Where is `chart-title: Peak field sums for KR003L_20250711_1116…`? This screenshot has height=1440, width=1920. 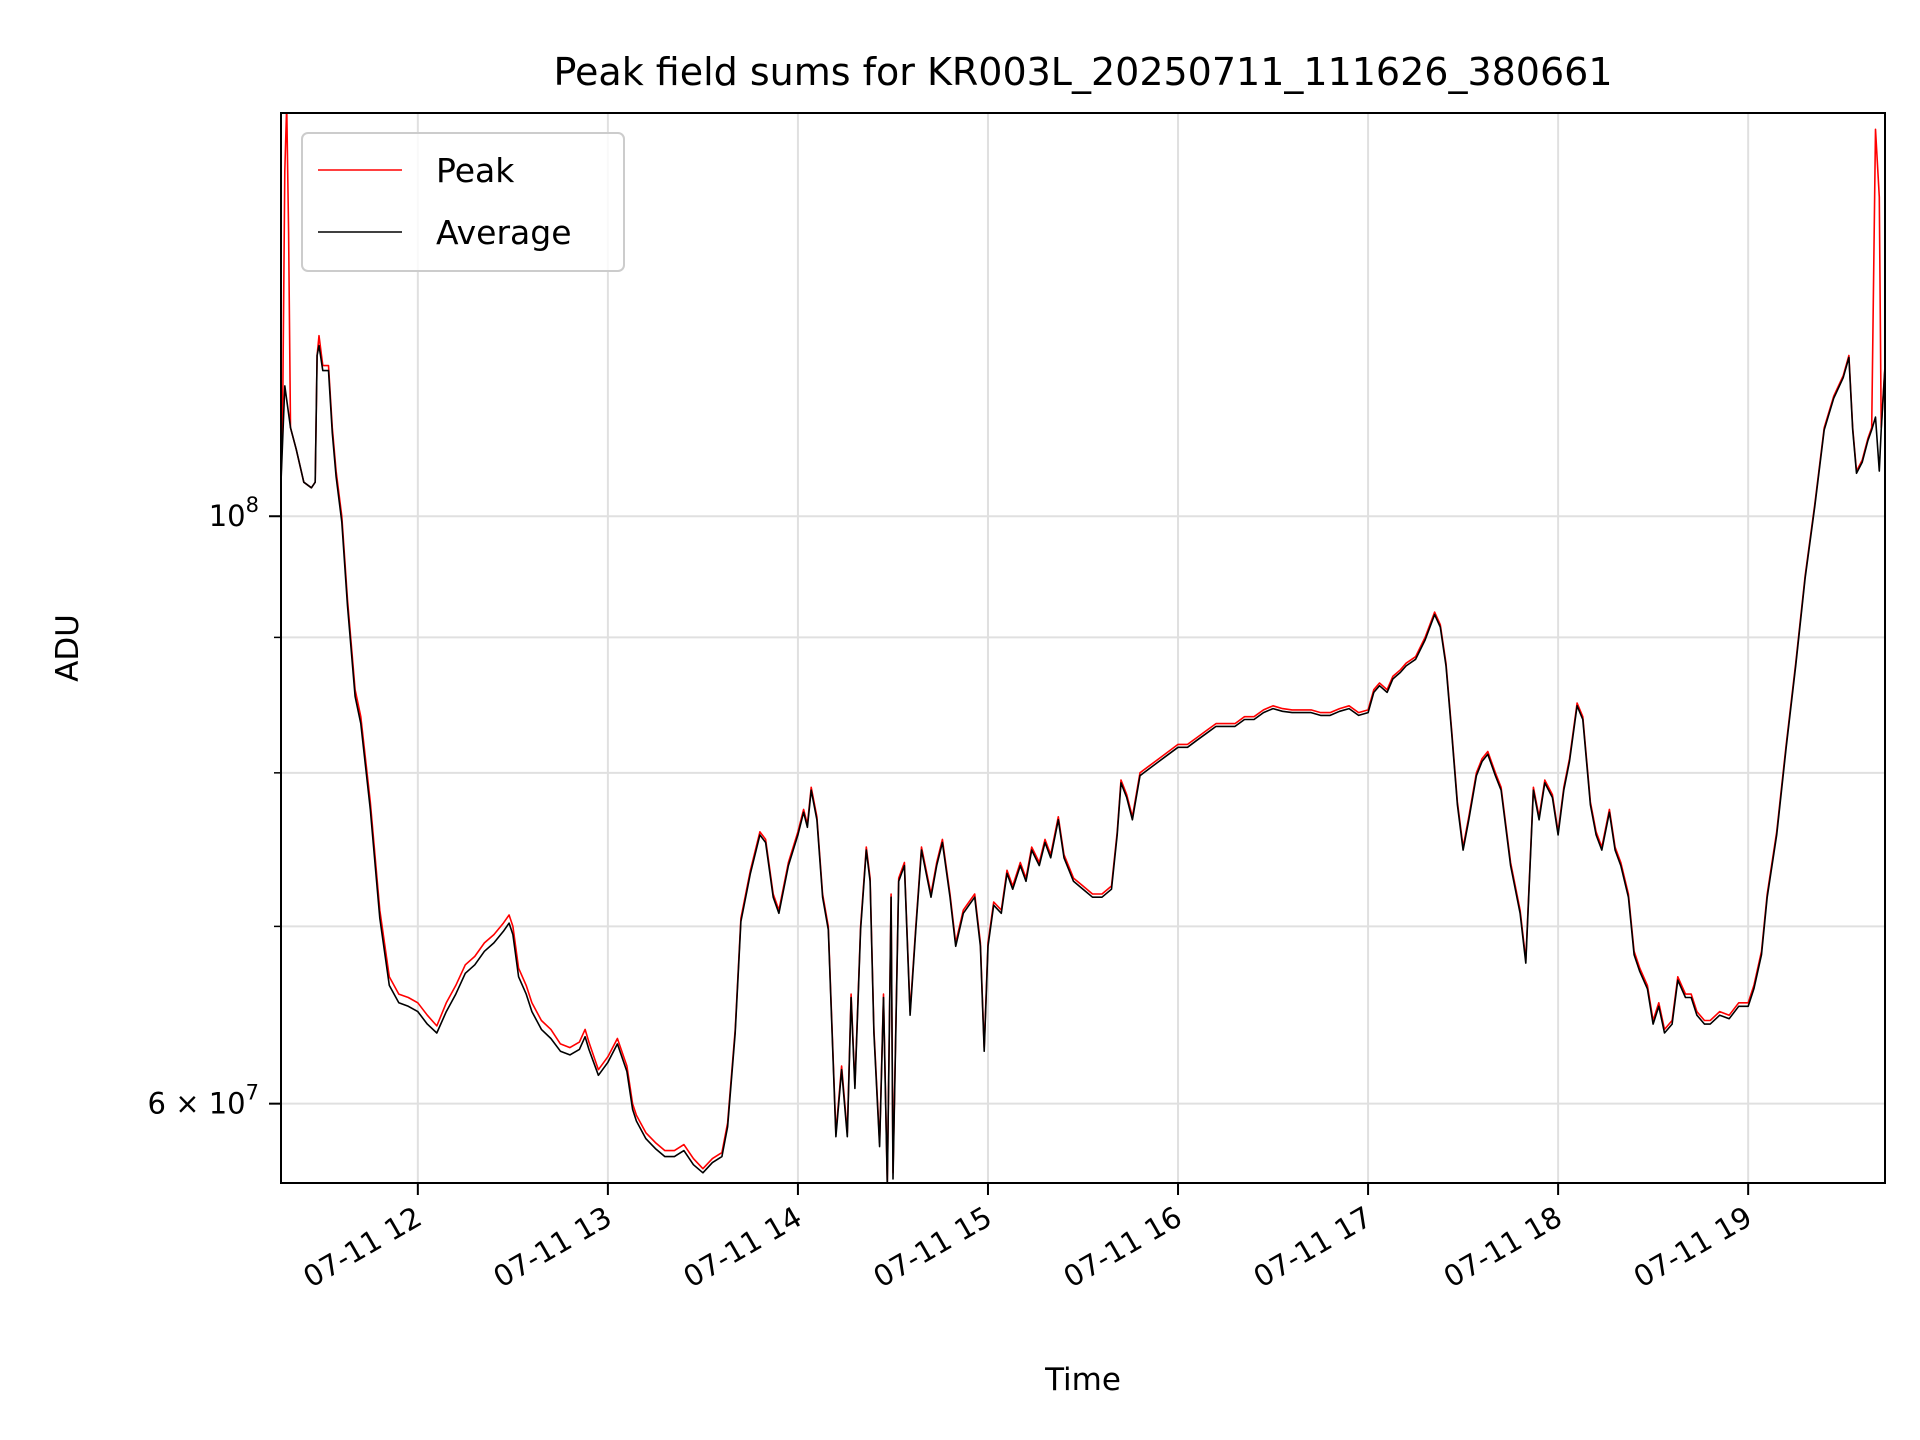
chart-title: Peak field sums for KR003L_20250711_1116… is located at coordinates (1082, 72).